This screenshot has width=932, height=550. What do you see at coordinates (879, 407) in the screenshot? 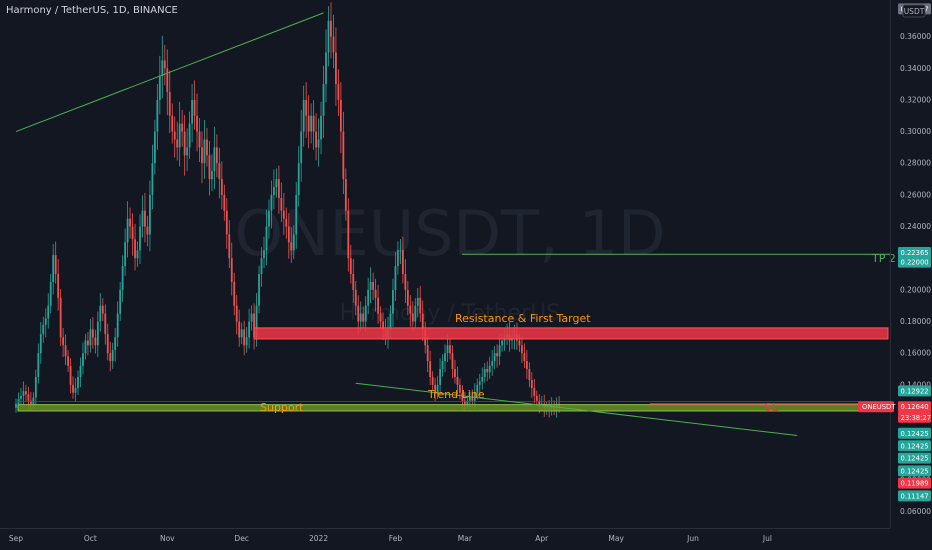
I see `symbol-tag-label: ONEUSDT` at bounding box center [879, 407].